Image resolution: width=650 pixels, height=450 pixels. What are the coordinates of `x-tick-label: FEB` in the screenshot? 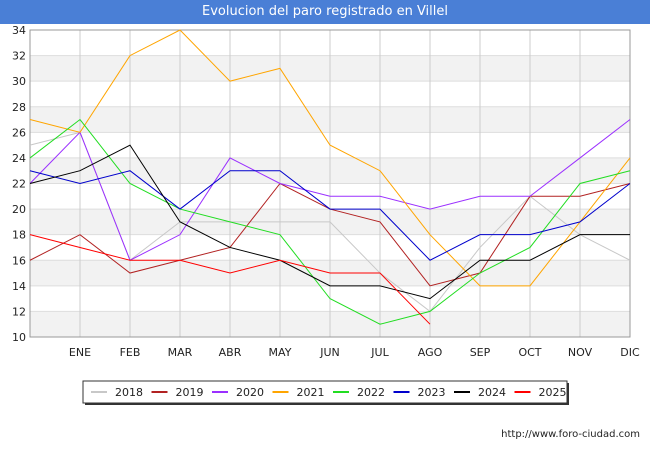 It's located at (130, 352).